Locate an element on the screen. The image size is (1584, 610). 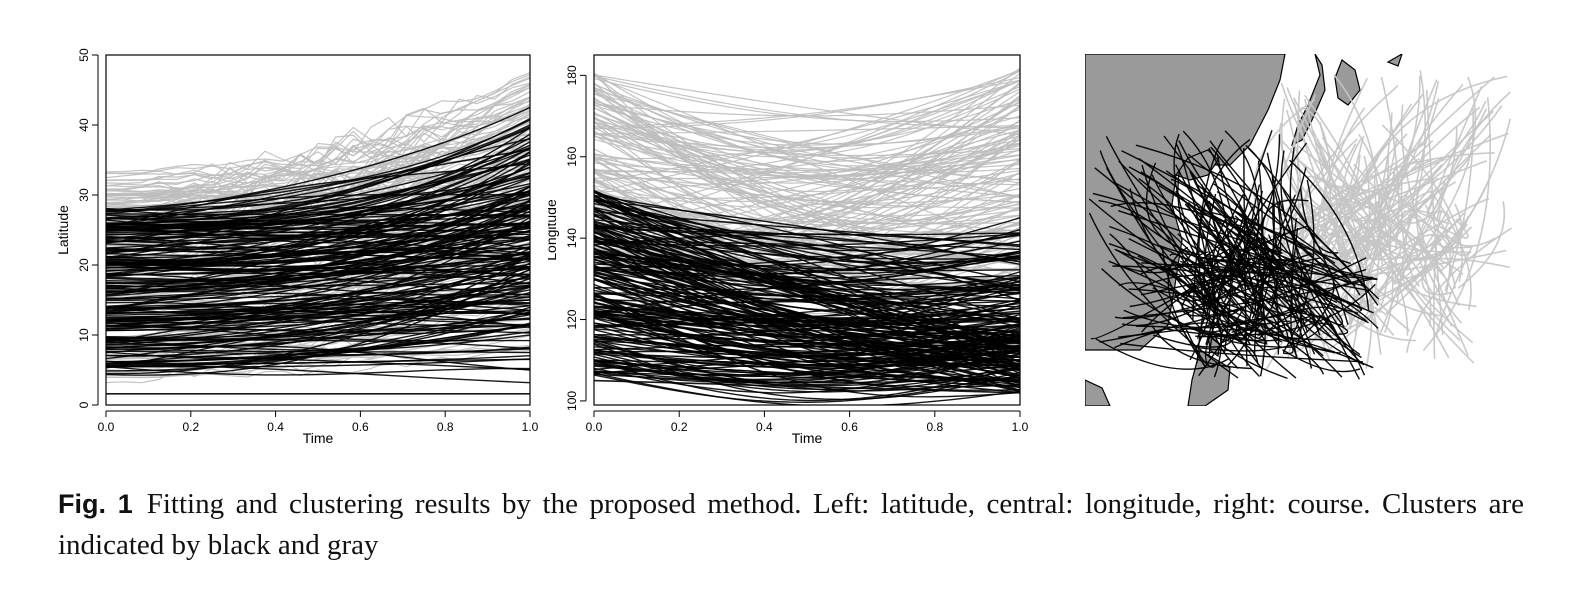
x-tick-label: 0.6 is located at coordinates (849, 427).